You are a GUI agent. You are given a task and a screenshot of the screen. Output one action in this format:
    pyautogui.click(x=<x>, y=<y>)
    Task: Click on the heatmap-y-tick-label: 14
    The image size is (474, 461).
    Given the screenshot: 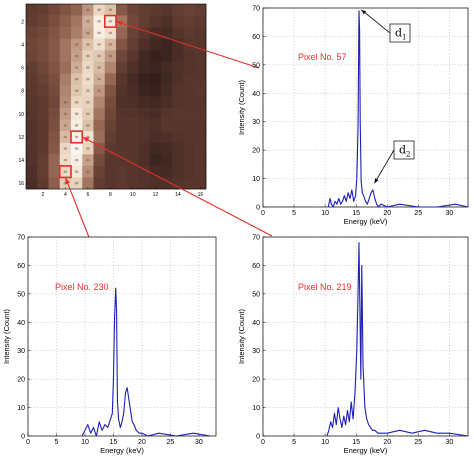 What is the action you would take?
    pyautogui.click(x=21, y=161)
    